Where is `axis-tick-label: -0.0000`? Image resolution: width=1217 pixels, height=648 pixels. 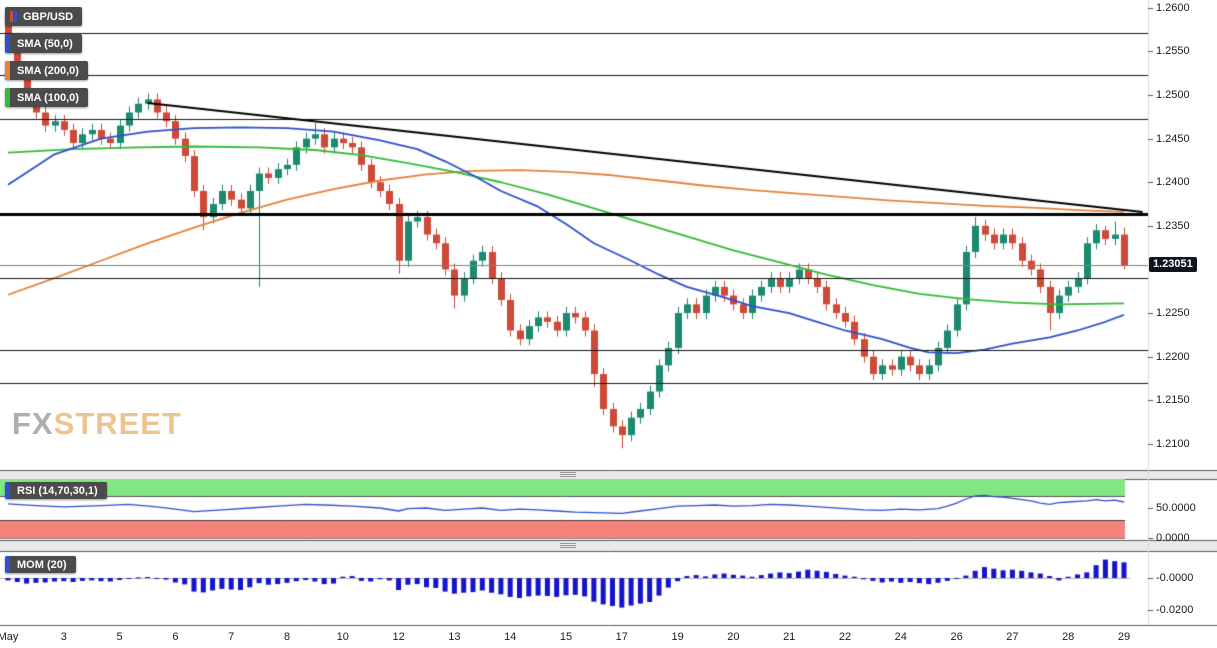
axis-tick-label: -0.0000 is located at coordinates (1175, 578).